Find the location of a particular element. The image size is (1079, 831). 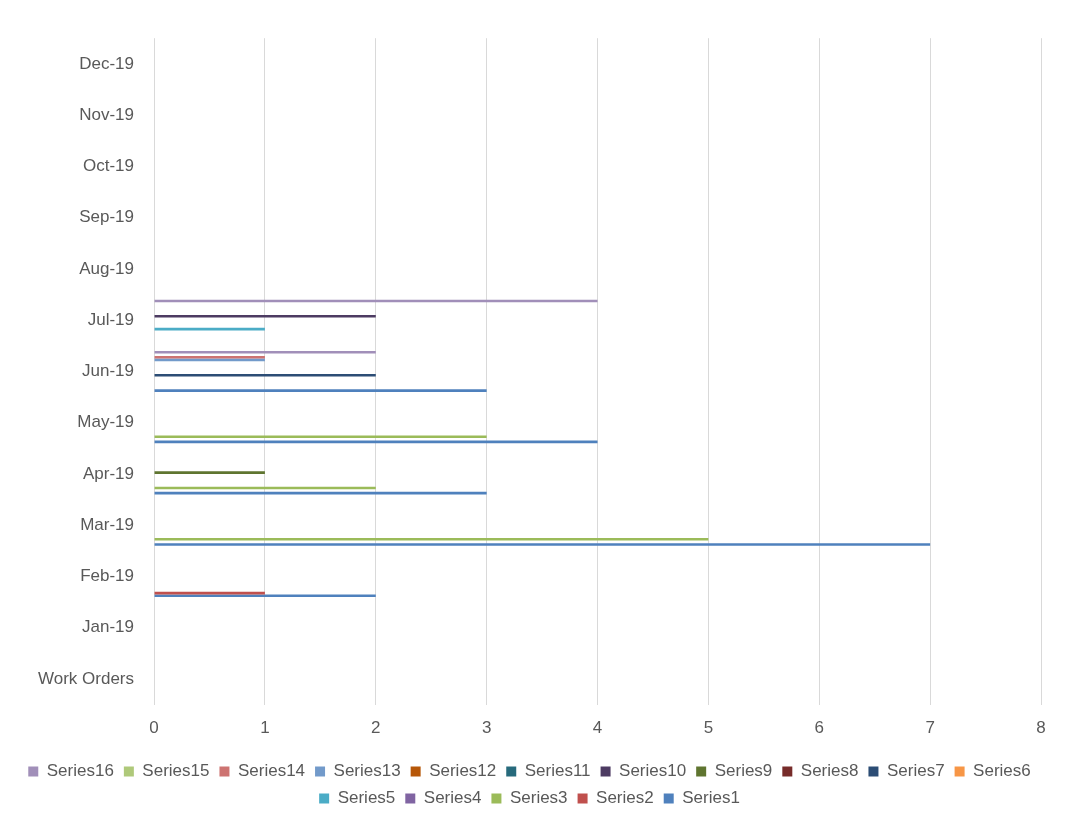

x-tick-label: 6 is located at coordinates (819, 728).